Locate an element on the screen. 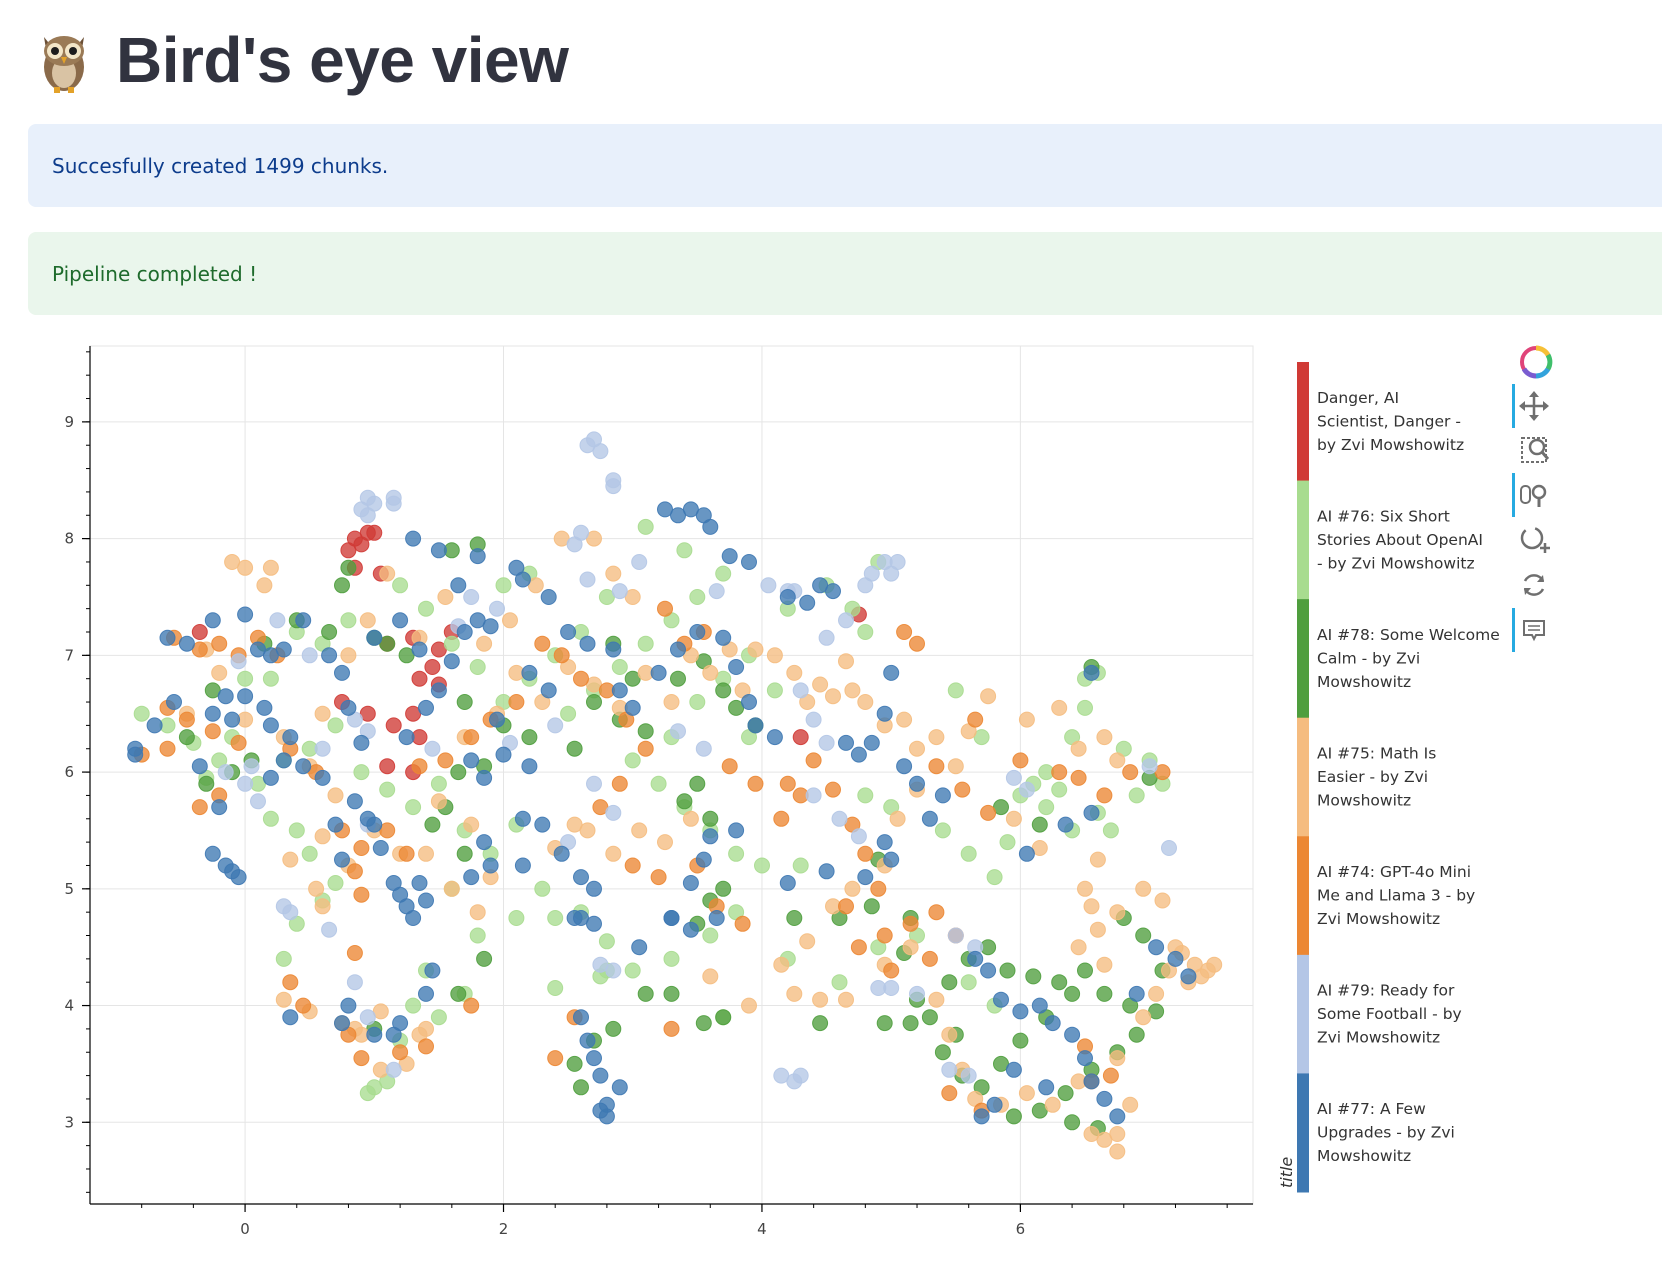 The width and height of the screenshot is (1662, 1270). legend-entry-label: AI #75: Math Is is located at coordinates (1376, 754).